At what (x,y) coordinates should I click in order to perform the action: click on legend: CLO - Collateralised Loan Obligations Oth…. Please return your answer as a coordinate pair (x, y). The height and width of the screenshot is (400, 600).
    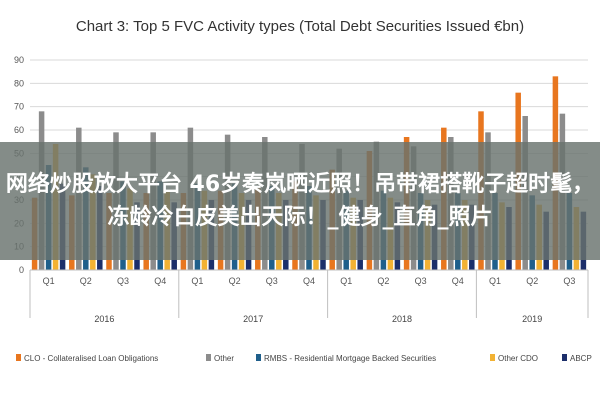
    Looking at the image, I should click on (304, 358).